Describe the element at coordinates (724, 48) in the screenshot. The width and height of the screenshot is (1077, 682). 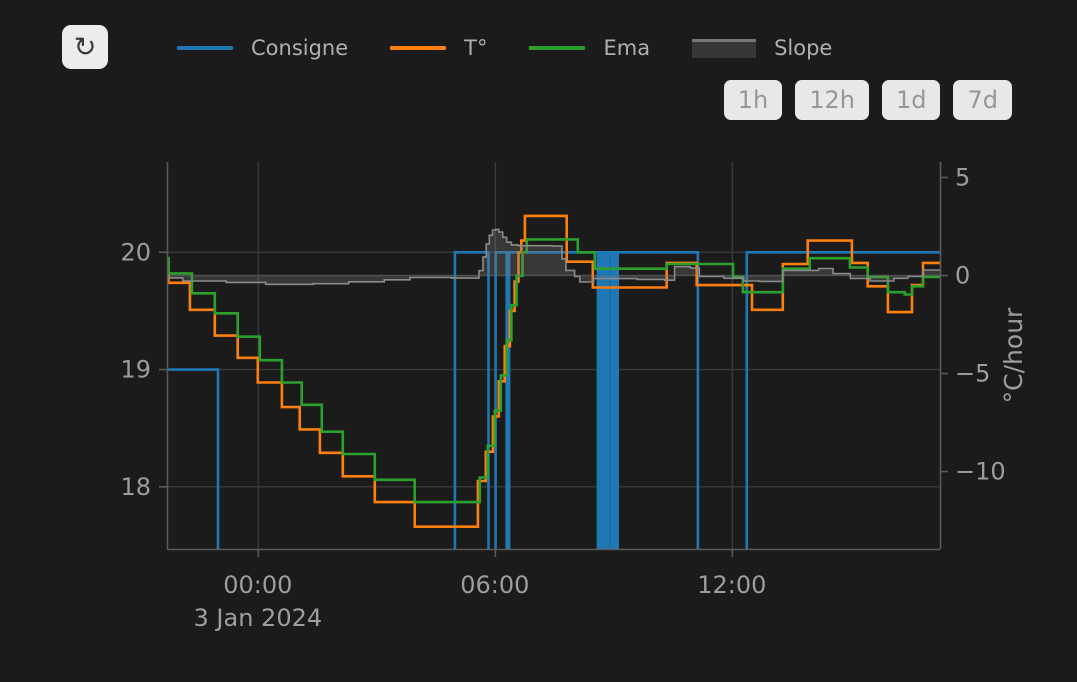
I see `legend-area-swatch` at that location.